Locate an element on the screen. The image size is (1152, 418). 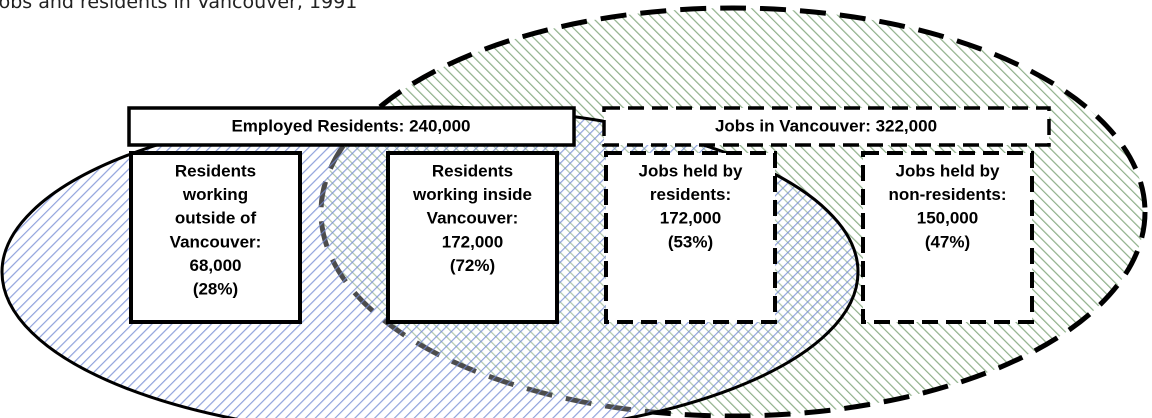
box-label: (47%) is located at coordinates (947, 241).